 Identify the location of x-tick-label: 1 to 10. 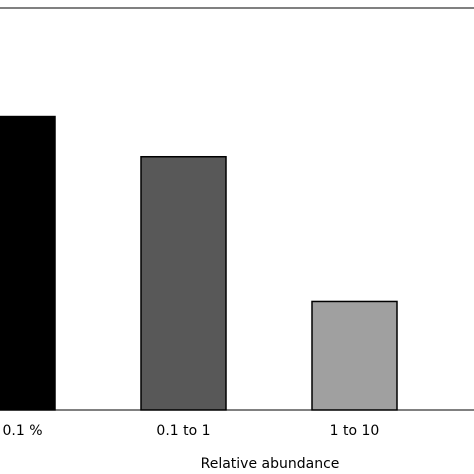
(355, 431).